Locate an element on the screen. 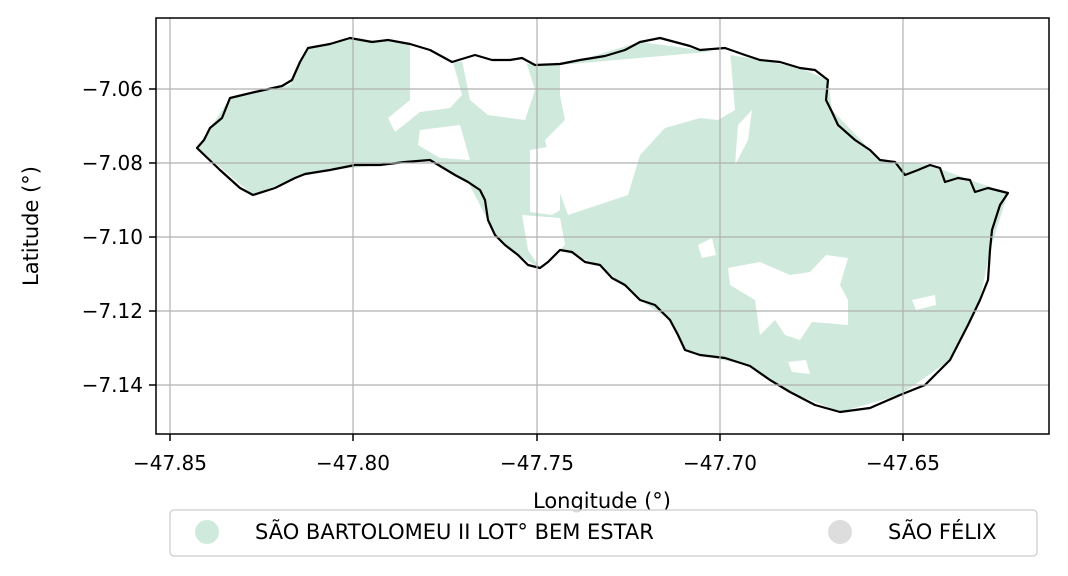 This screenshot has width=1068, height=576. x-tick-label: −47.70 is located at coordinates (720, 463).